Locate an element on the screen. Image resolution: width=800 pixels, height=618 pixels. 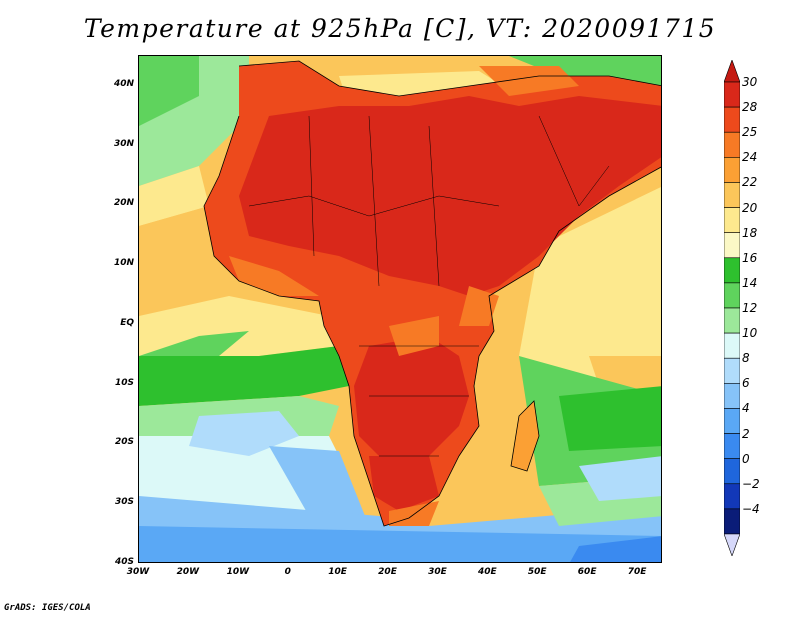
latitude-tick-label: 40S is located at coordinates (124, 562).